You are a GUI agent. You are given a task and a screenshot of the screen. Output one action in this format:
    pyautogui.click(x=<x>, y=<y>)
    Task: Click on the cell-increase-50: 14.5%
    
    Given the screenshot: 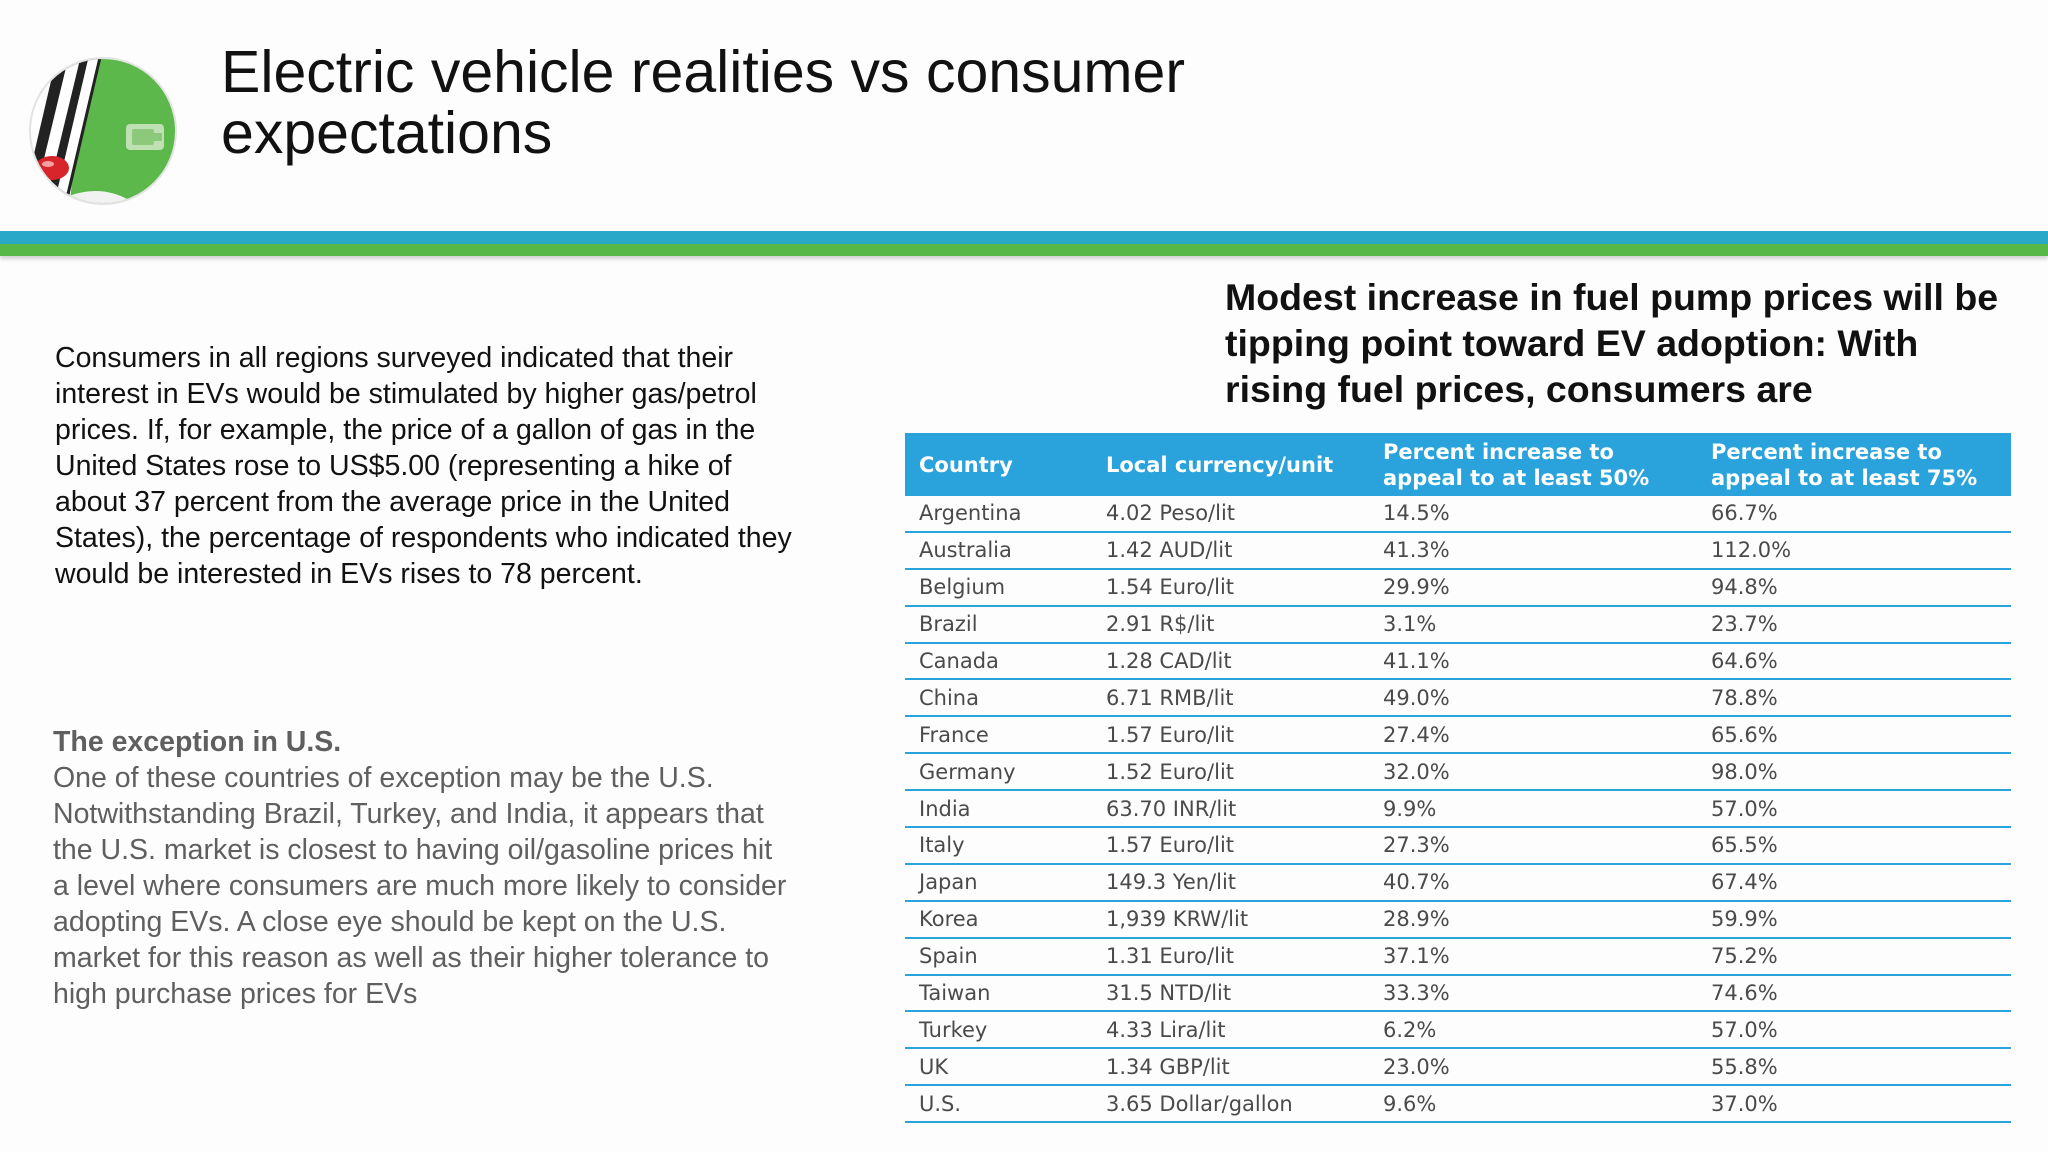 What is the action you would take?
    pyautogui.click(x=1533, y=514)
    